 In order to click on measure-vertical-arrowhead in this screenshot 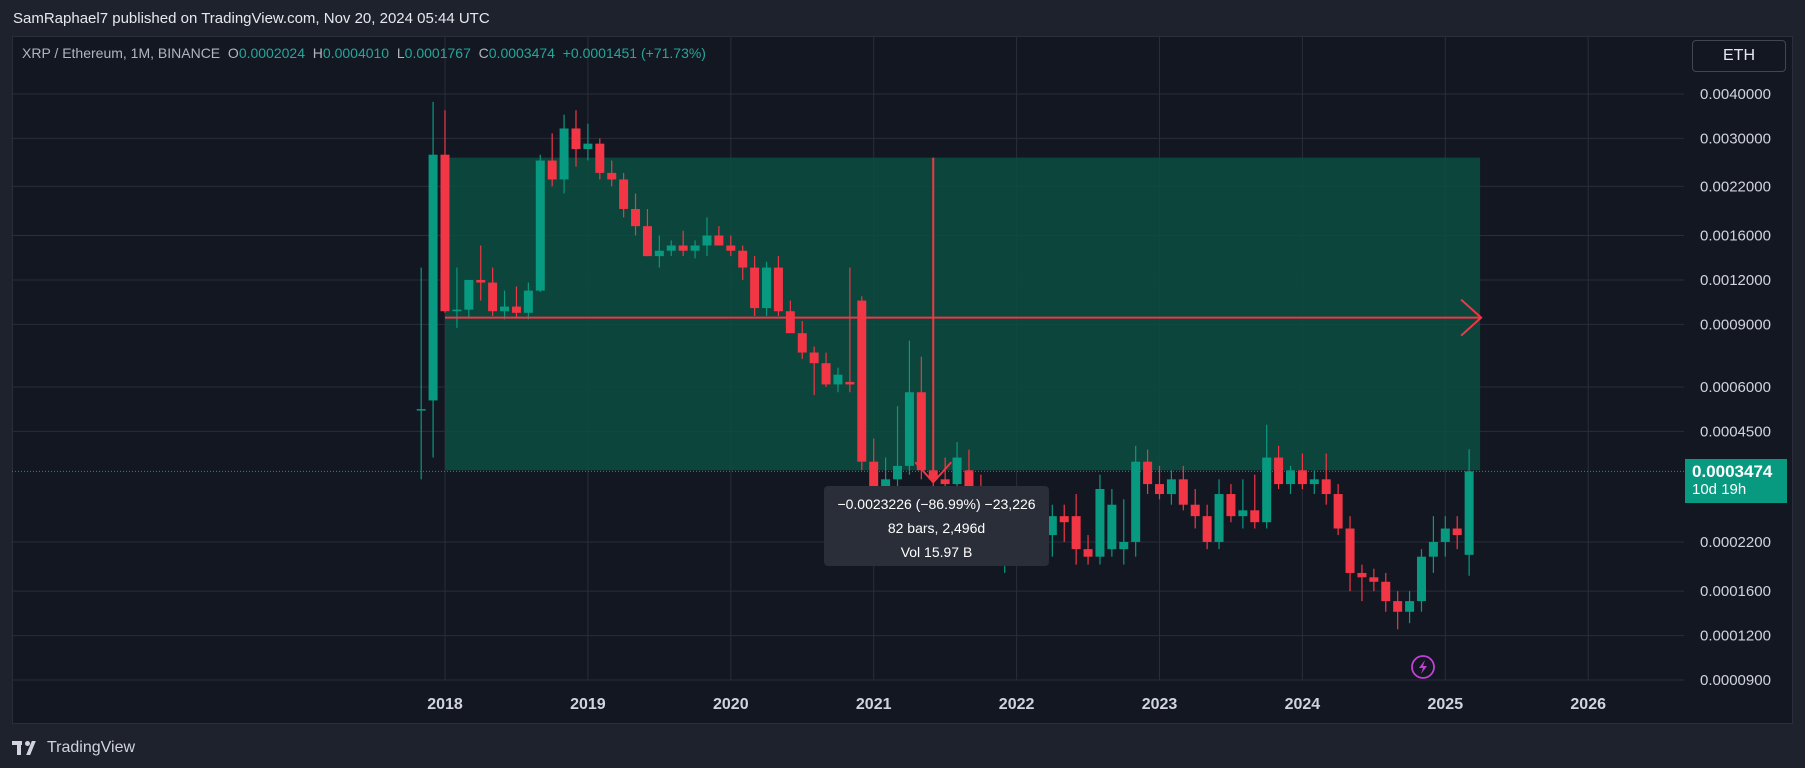, I will do `click(933, 472)`.